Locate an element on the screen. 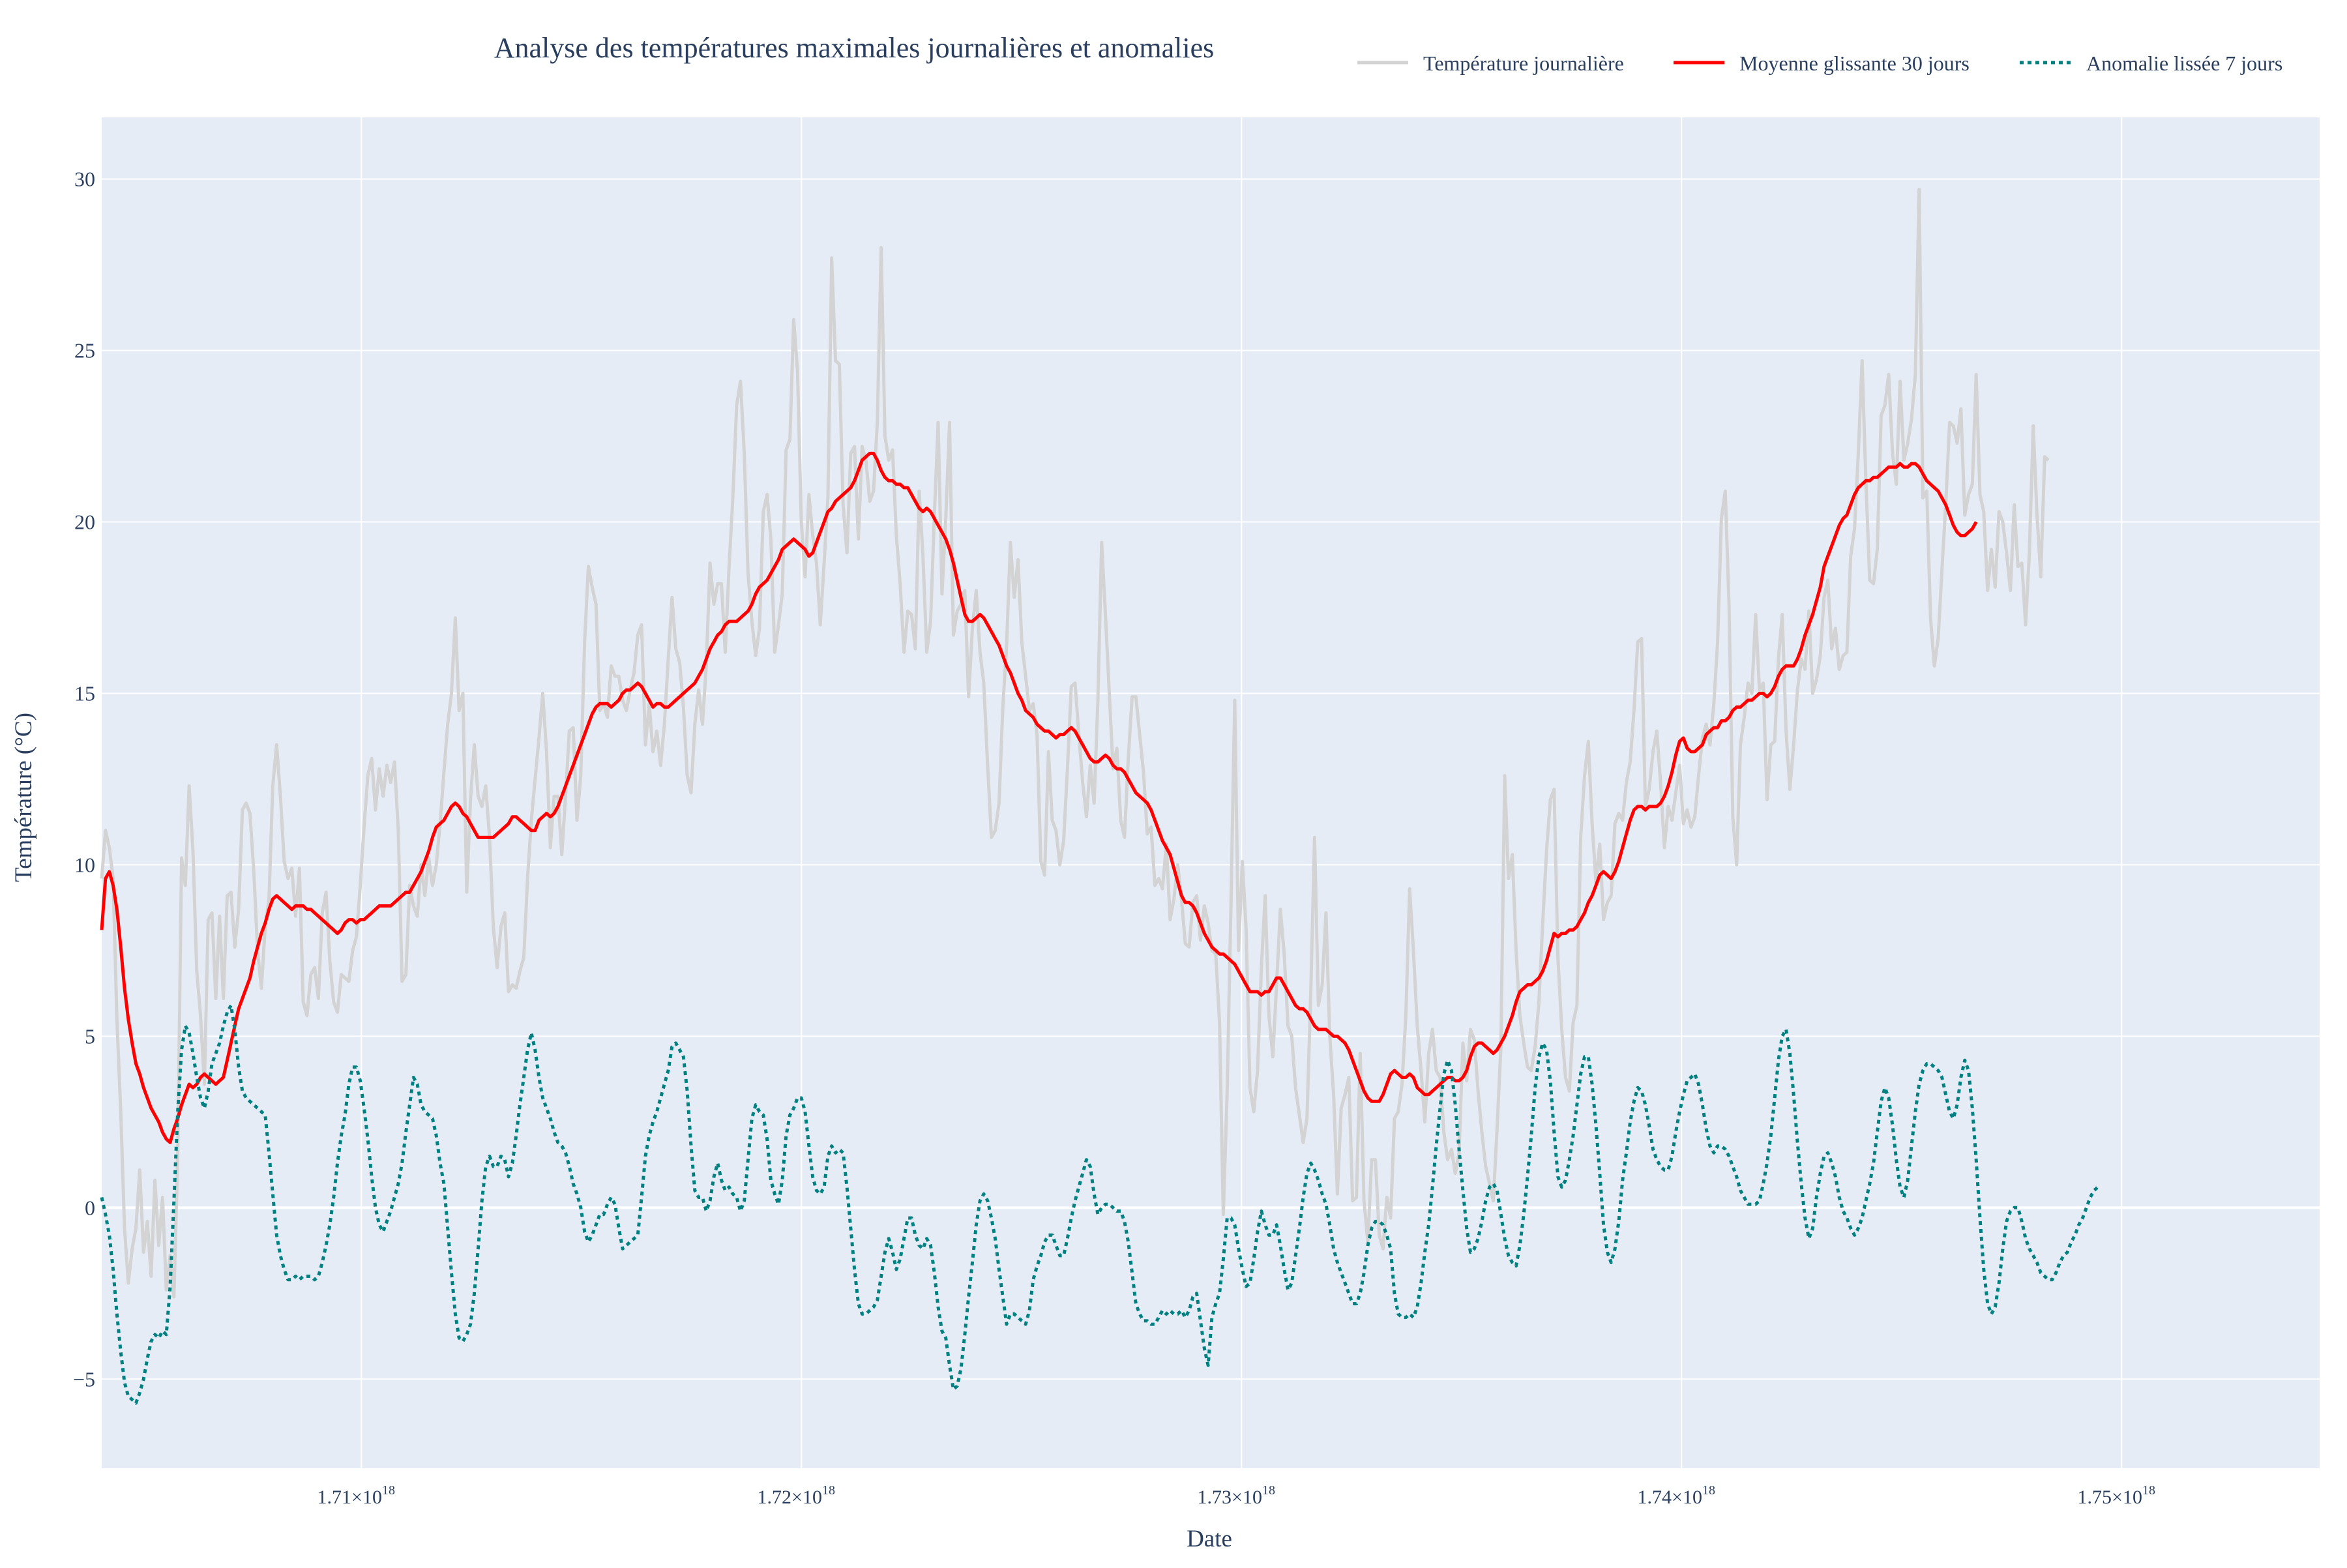  legend-label-rolling: Moyenne glissante 30 jours is located at coordinates (1854, 64).